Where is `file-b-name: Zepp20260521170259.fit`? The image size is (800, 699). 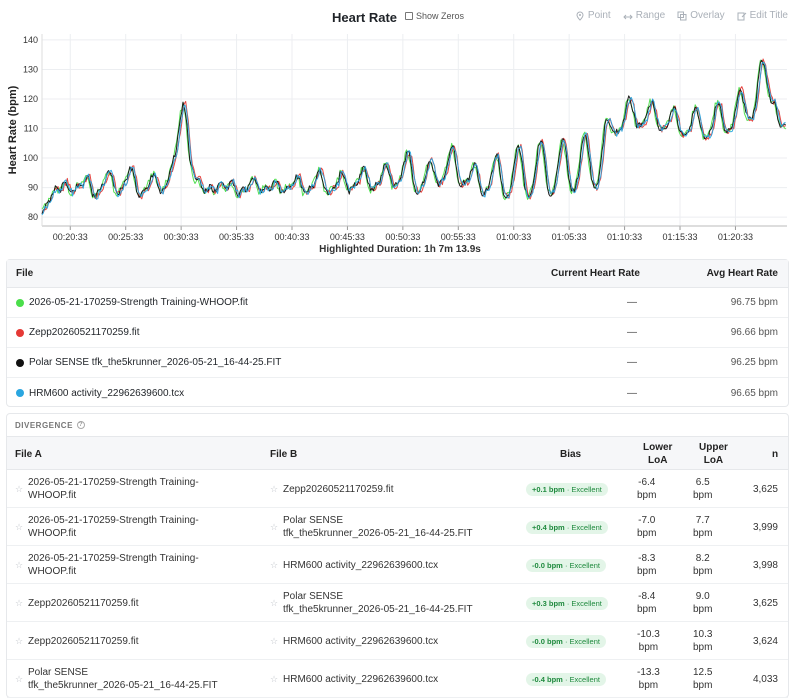
file-b-name: Zepp20260521170259.fit is located at coordinates (338, 489).